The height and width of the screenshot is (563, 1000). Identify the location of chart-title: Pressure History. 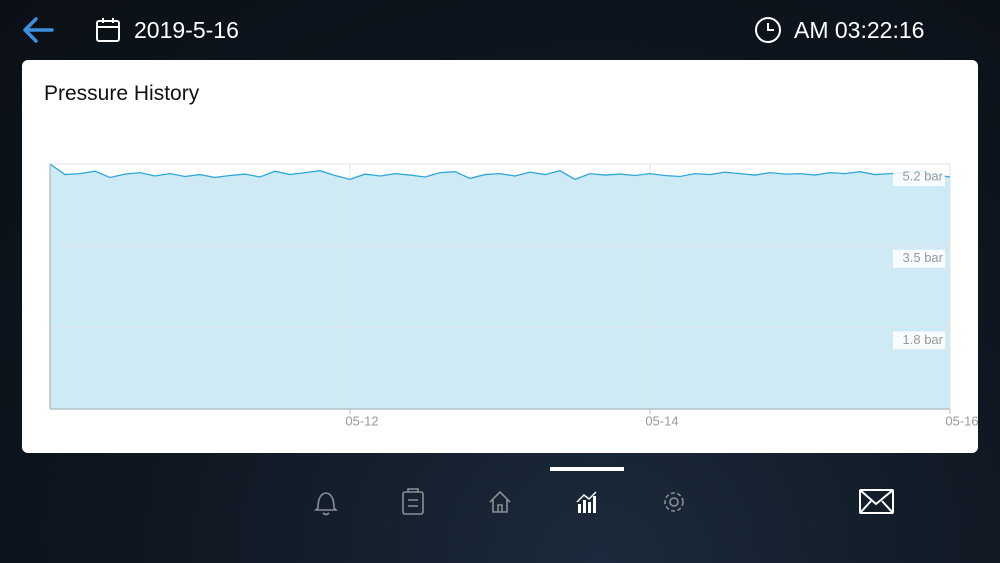
(122, 93).